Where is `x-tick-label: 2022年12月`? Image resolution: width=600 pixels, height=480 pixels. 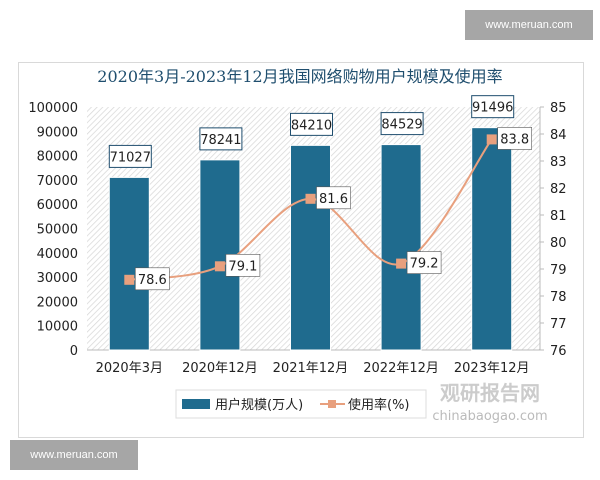
x-tick-label: 2022年12月 is located at coordinates (401, 368).